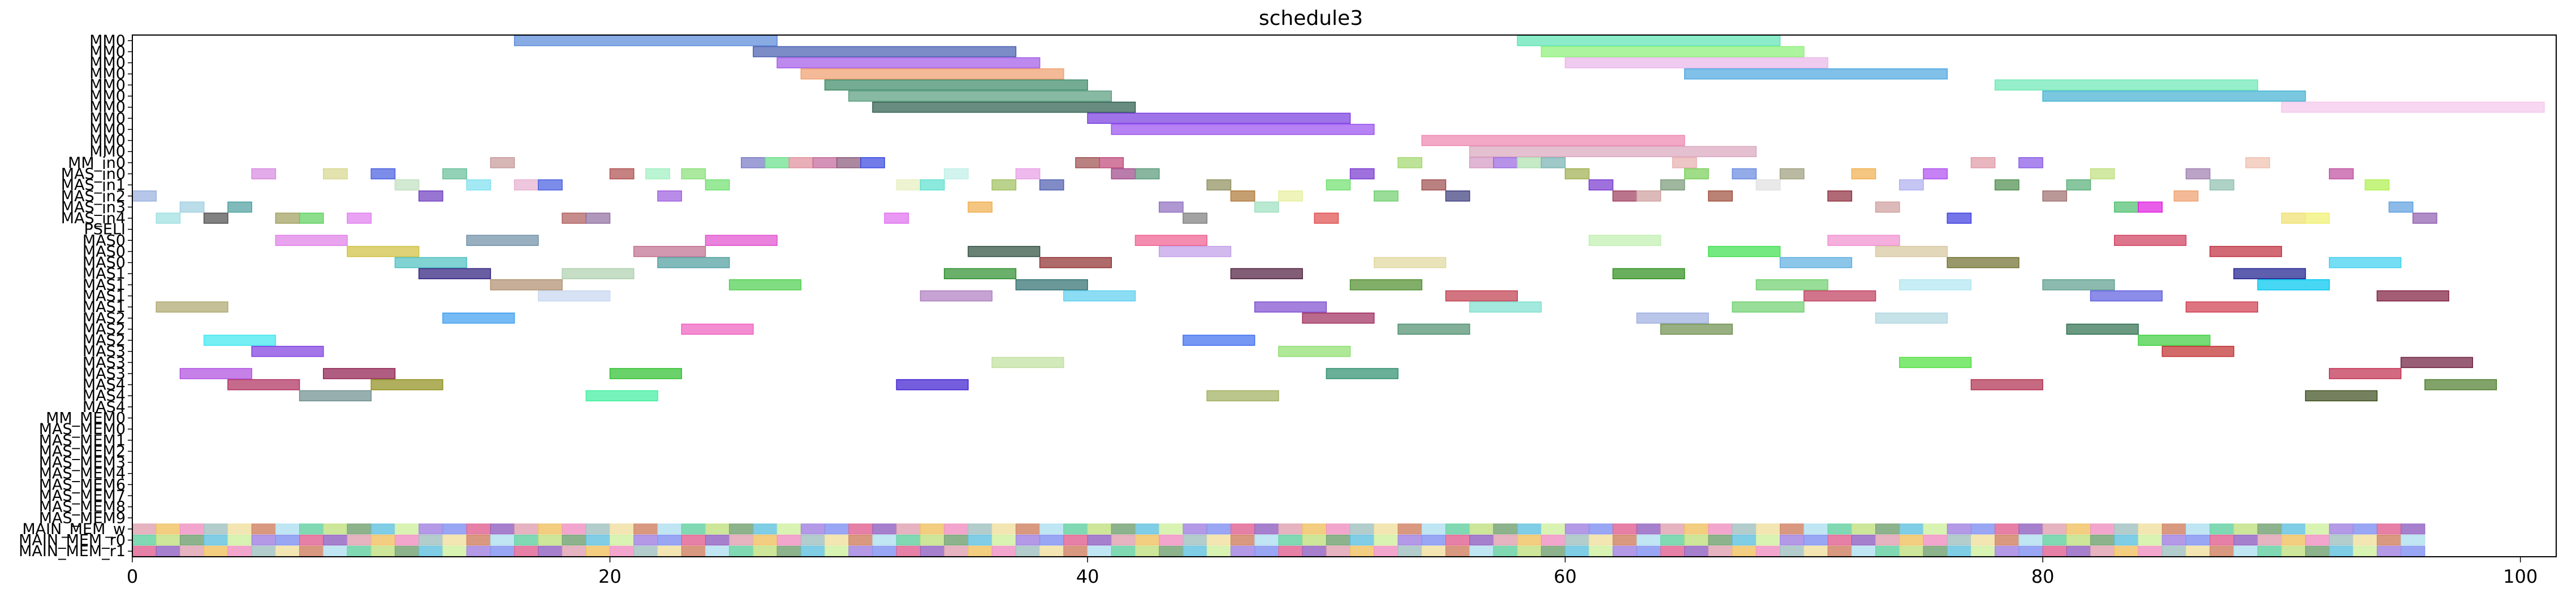 This screenshot has height=598, width=2576. Describe the element at coordinates (1311, 18) in the screenshot. I see `chart-title: schedule3` at that location.